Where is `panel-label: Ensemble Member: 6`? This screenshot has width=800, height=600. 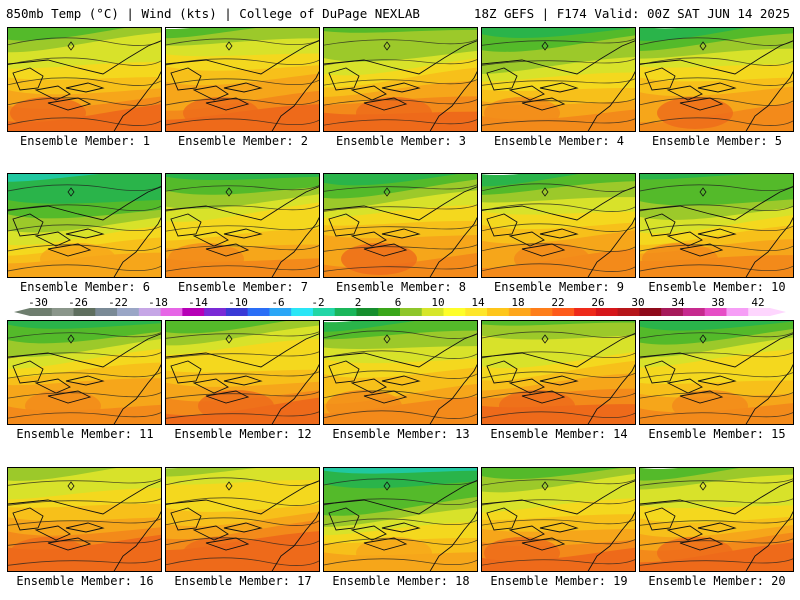 panel-label: Ensemble Member: 6 is located at coordinates (85, 287).